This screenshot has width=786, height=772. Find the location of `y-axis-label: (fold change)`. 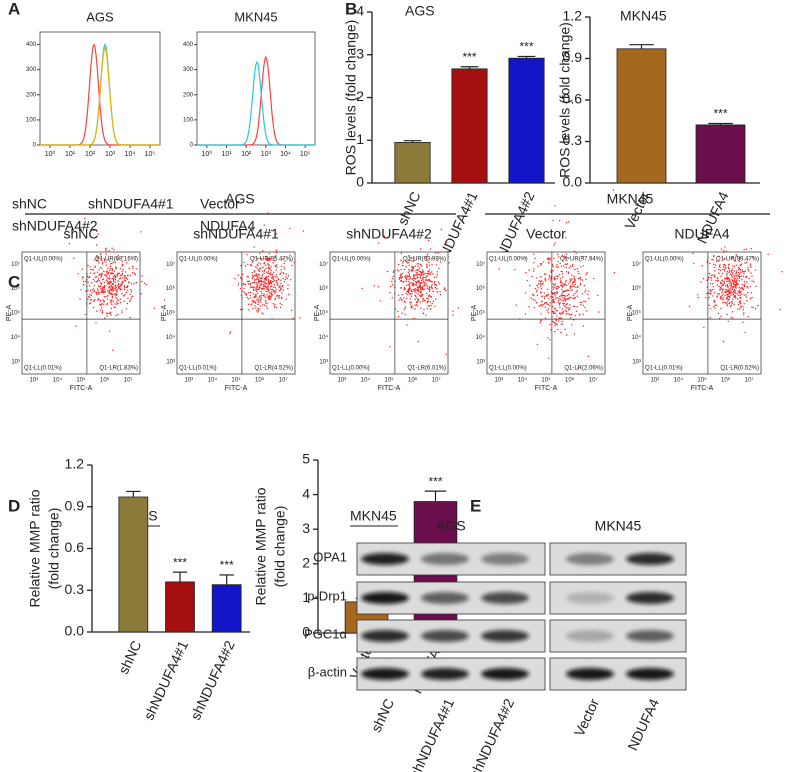

y-axis-label: (fold change) is located at coordinates (280, 547).